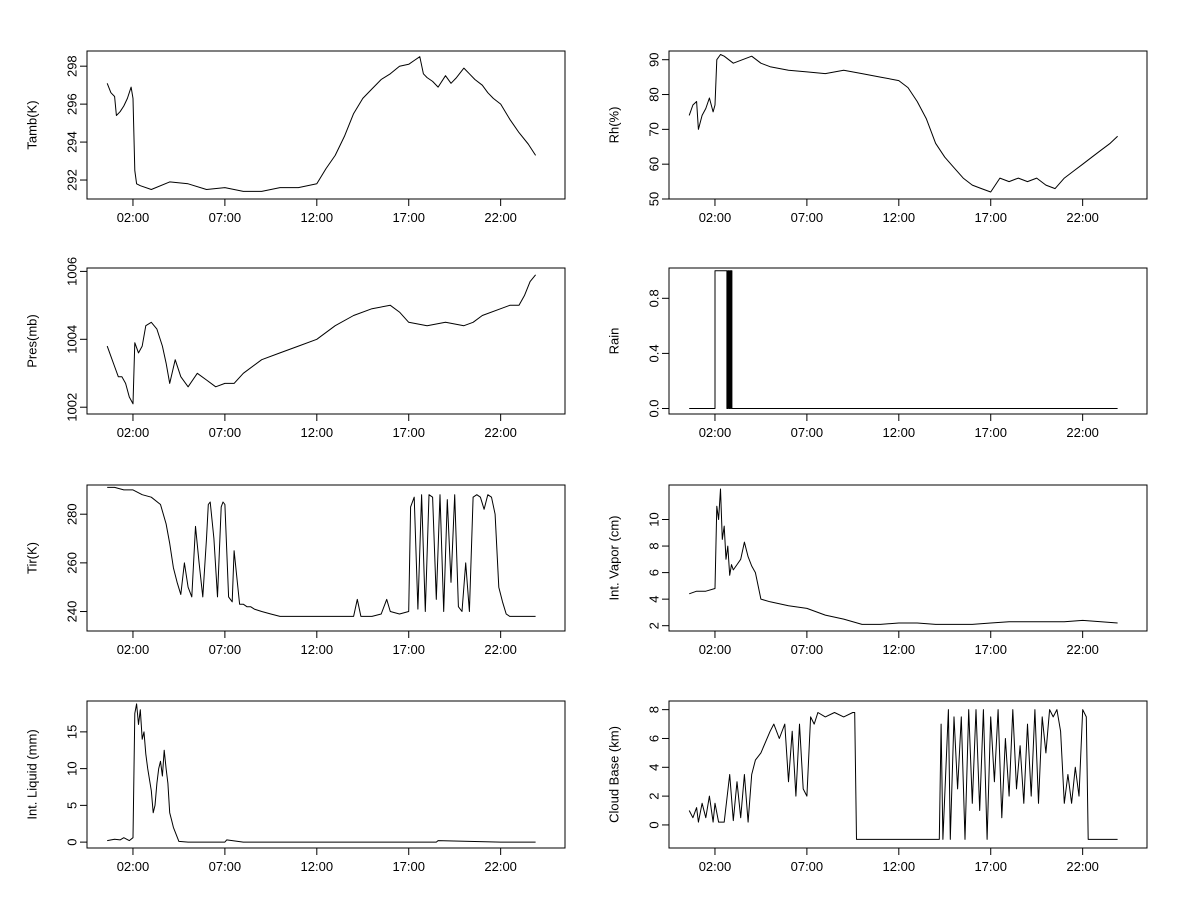 This screenshot has height=900, width=1200. I want to click on pres-y-tick-label: 1004, so click(71, 339).